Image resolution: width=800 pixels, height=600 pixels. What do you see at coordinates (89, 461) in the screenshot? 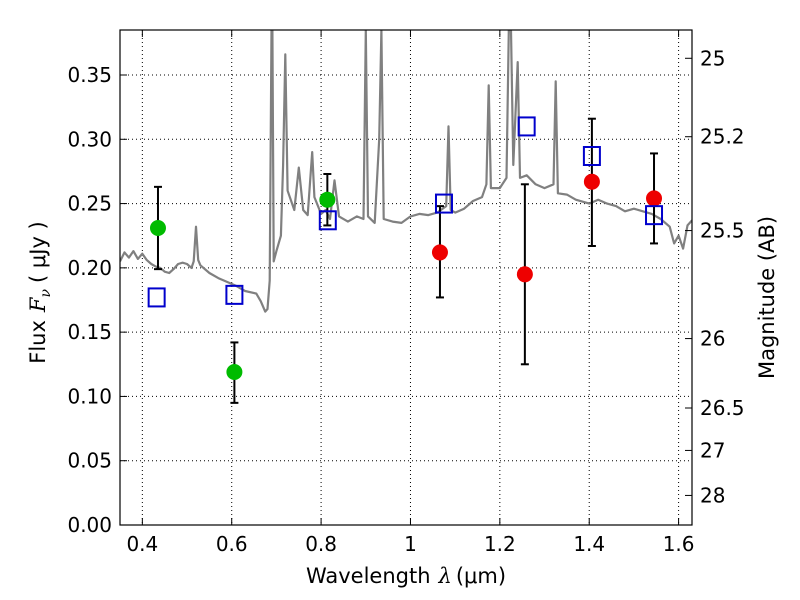
I see `y-tick-label: 0.05` at bounding box center [89, 461].